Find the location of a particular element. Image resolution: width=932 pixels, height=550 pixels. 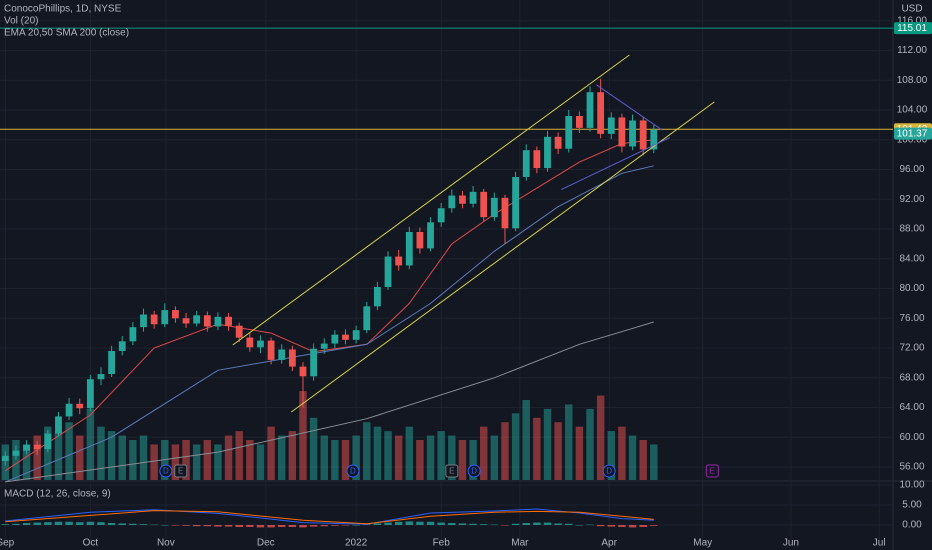

y-tick-label: 56.00 is located at coordinates (911, 467).